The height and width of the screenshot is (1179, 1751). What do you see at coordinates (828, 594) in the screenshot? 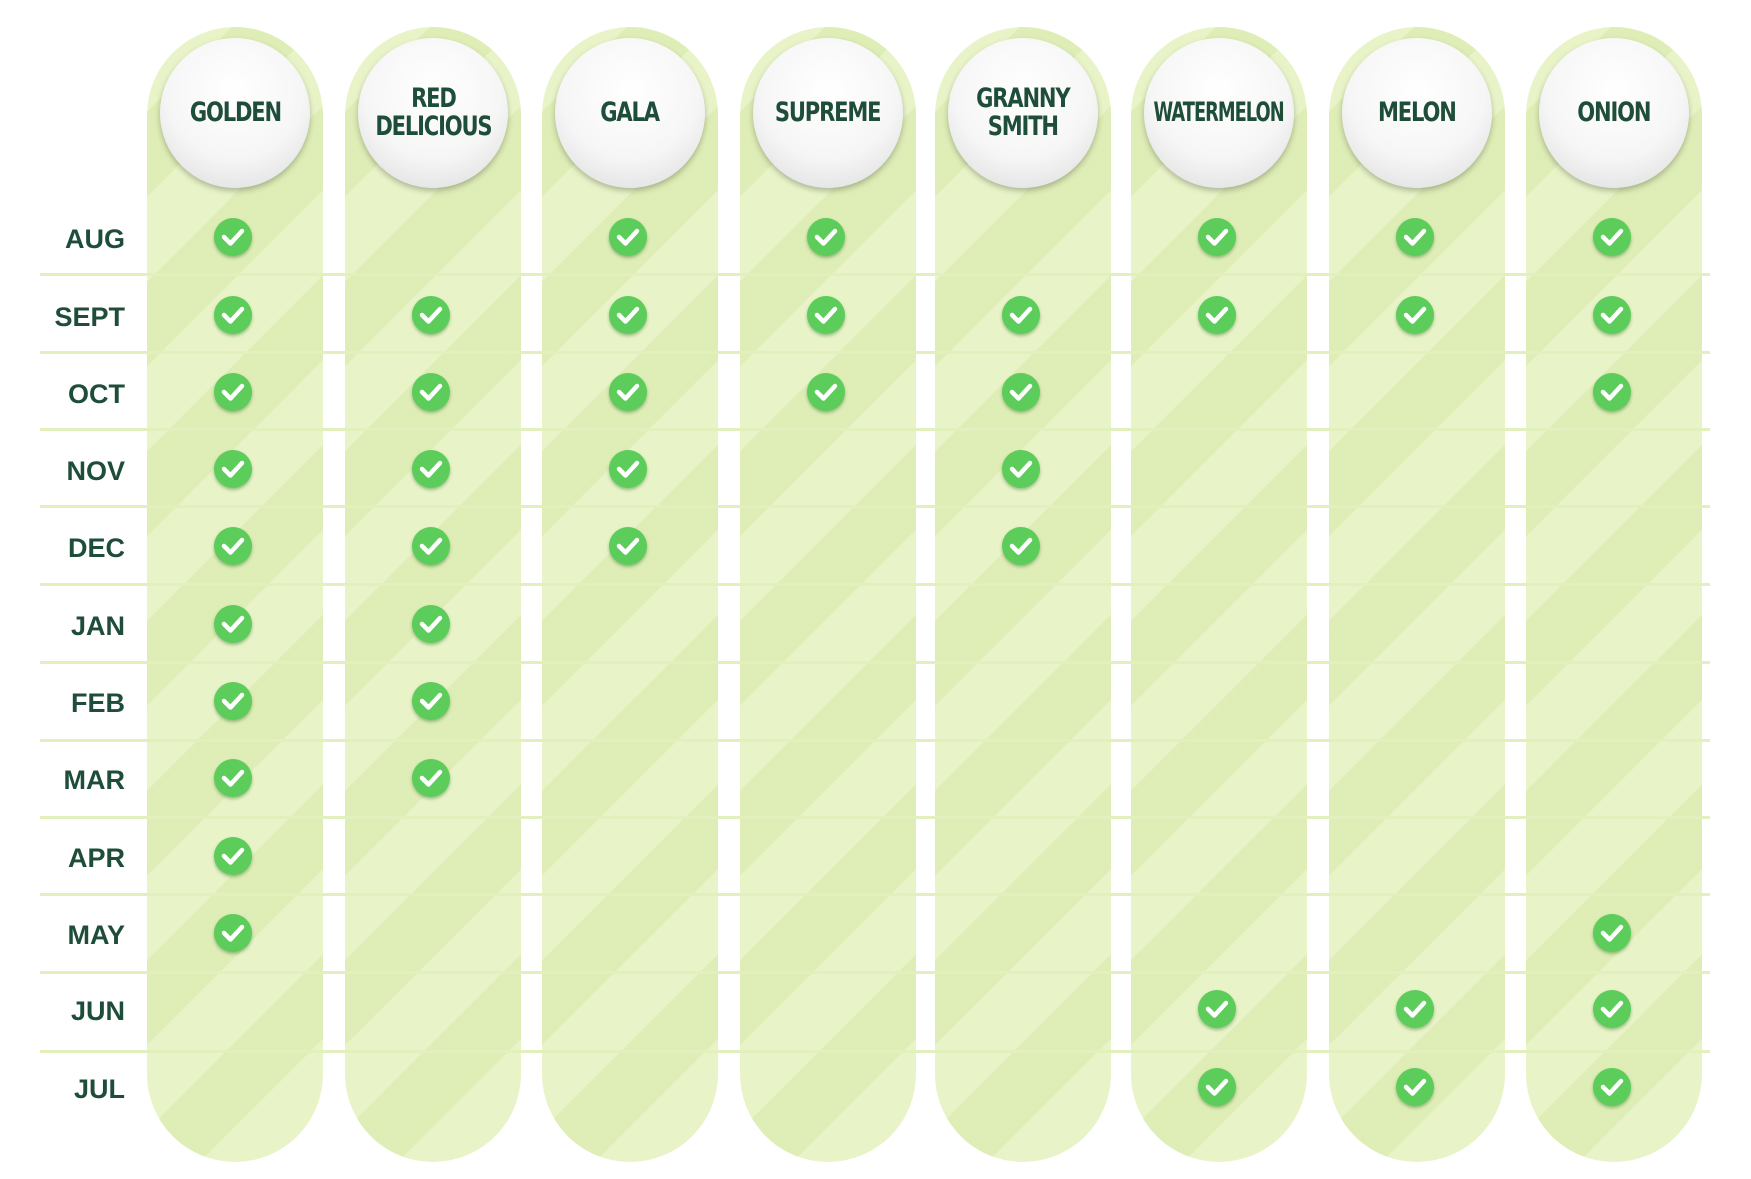
I see `column-supreme` at bounding box center [828, 594].